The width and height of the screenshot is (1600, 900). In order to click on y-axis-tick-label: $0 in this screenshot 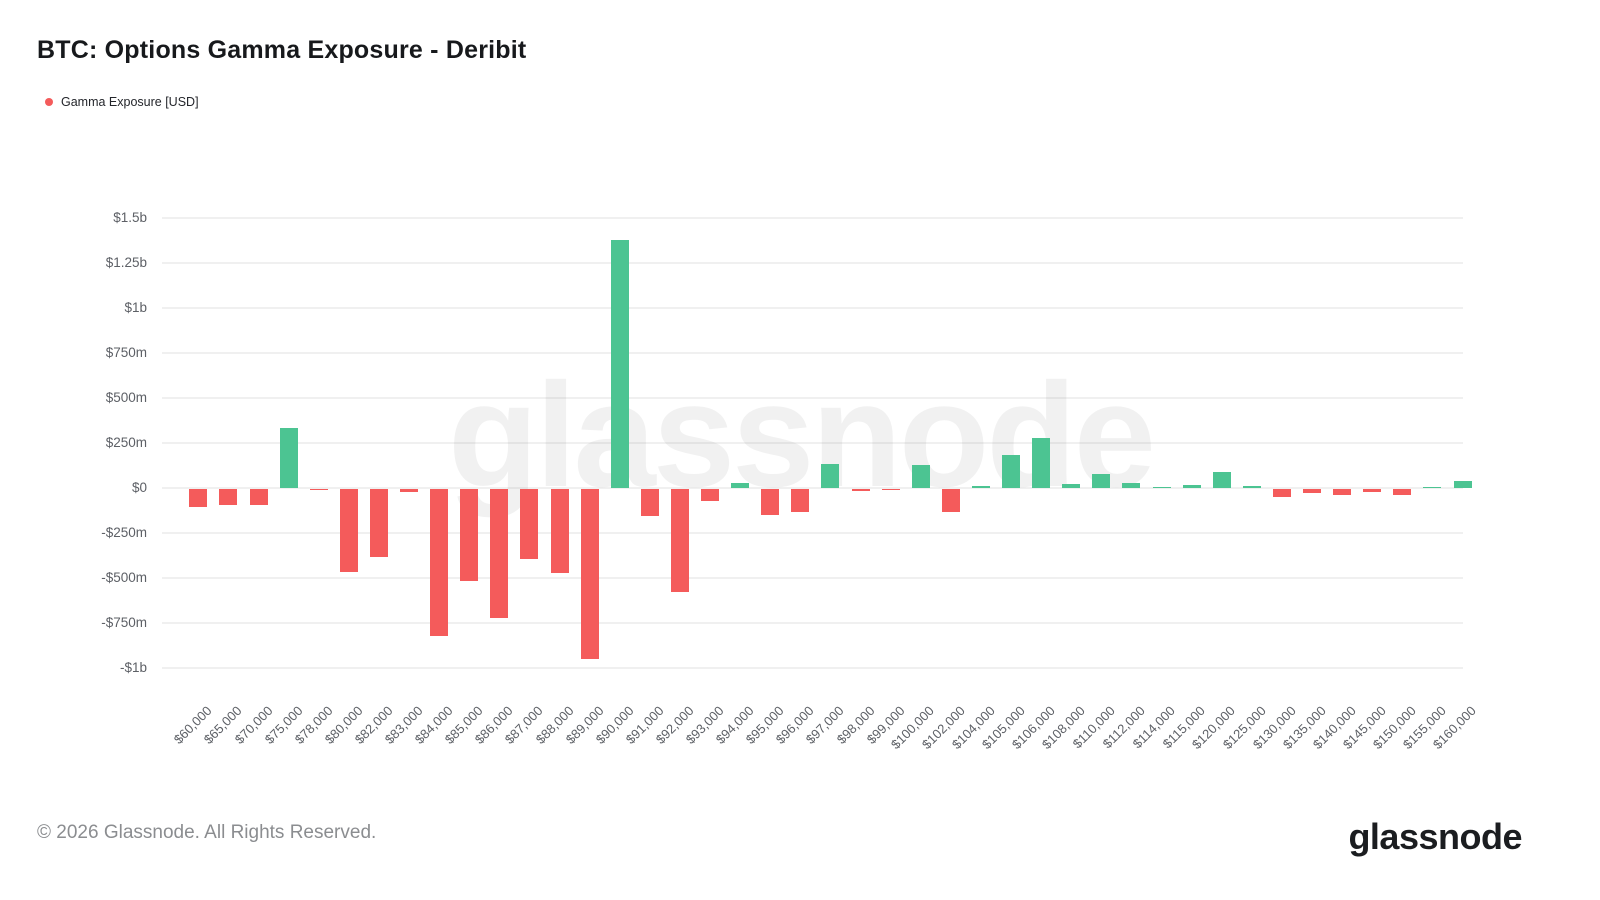, I will do `click(139, 487)`.